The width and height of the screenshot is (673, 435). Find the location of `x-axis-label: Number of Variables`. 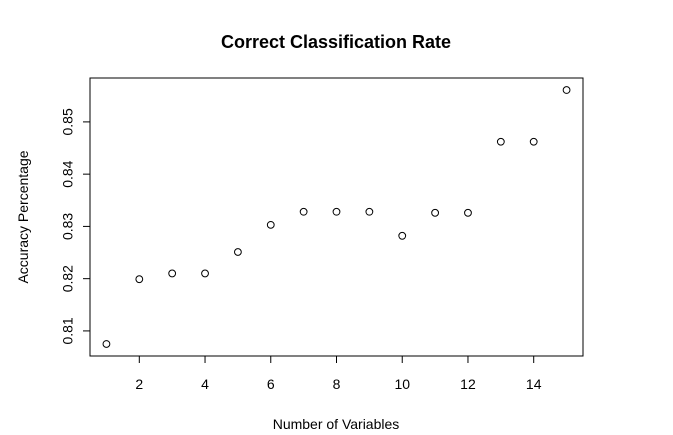

x-axis-label: Number of Variables is located at coordinates (336, 424).